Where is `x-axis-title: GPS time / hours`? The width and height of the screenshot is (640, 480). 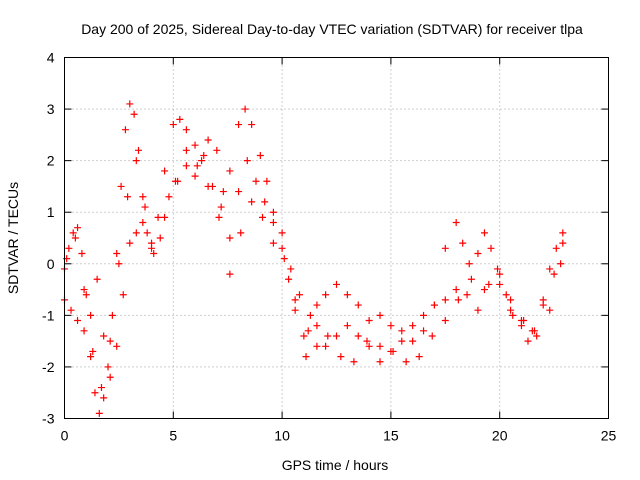
x-axis-title: GPS time / hours is located at coordinates (335, 465).